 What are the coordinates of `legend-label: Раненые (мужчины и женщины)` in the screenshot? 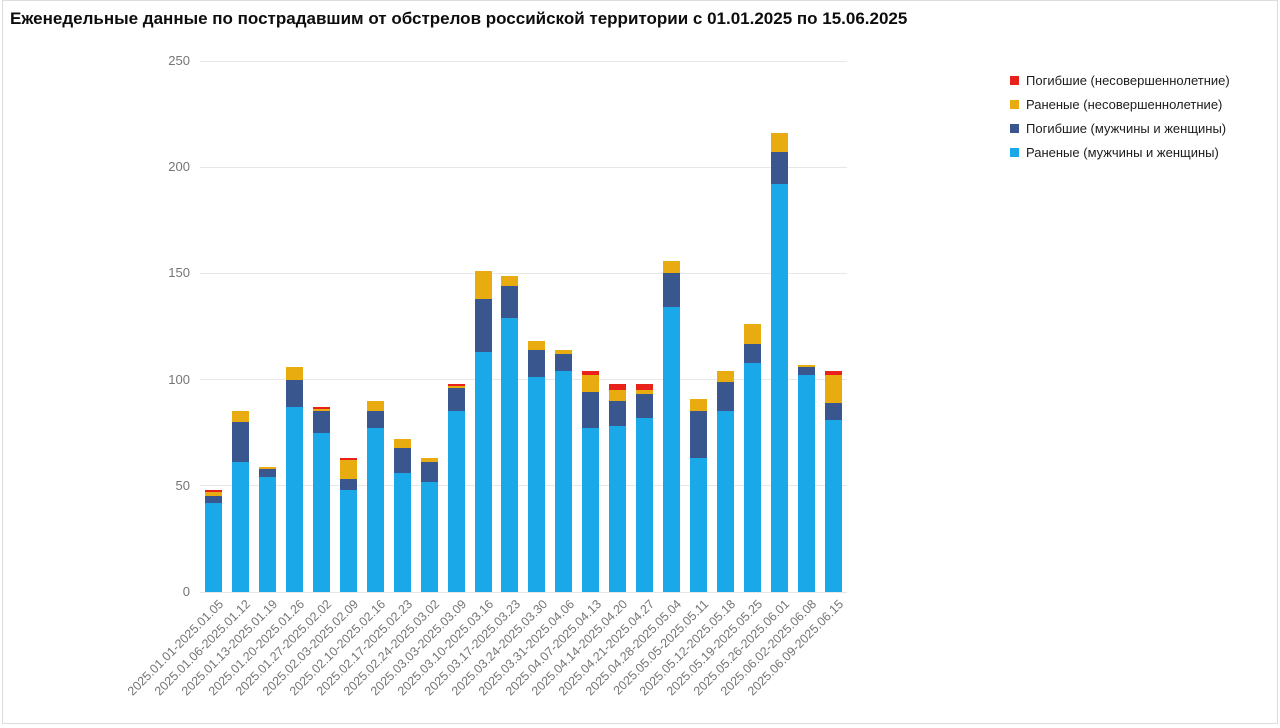 It's located at (1122, 152).